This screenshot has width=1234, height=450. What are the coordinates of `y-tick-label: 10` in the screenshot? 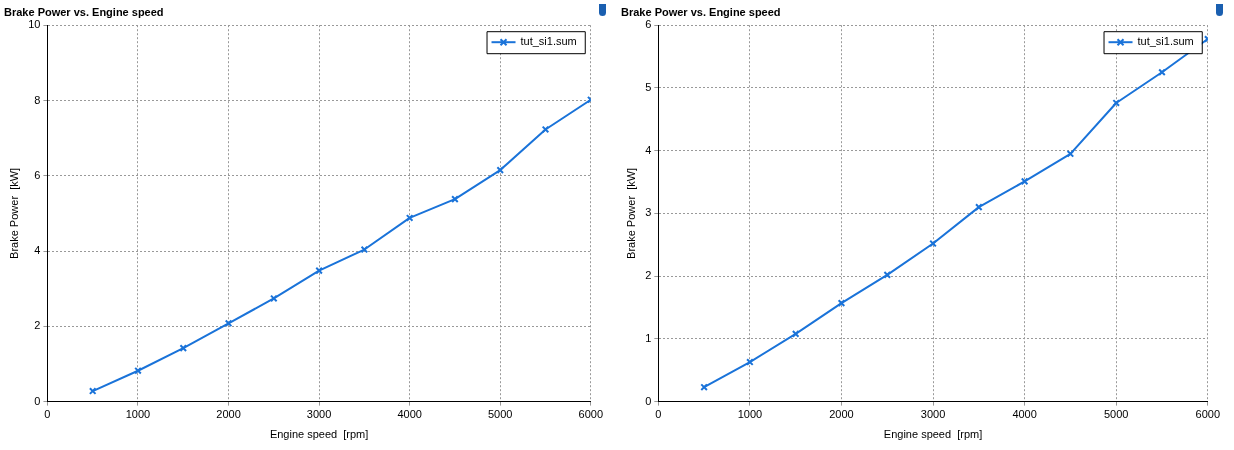 It's located at (34, 24).